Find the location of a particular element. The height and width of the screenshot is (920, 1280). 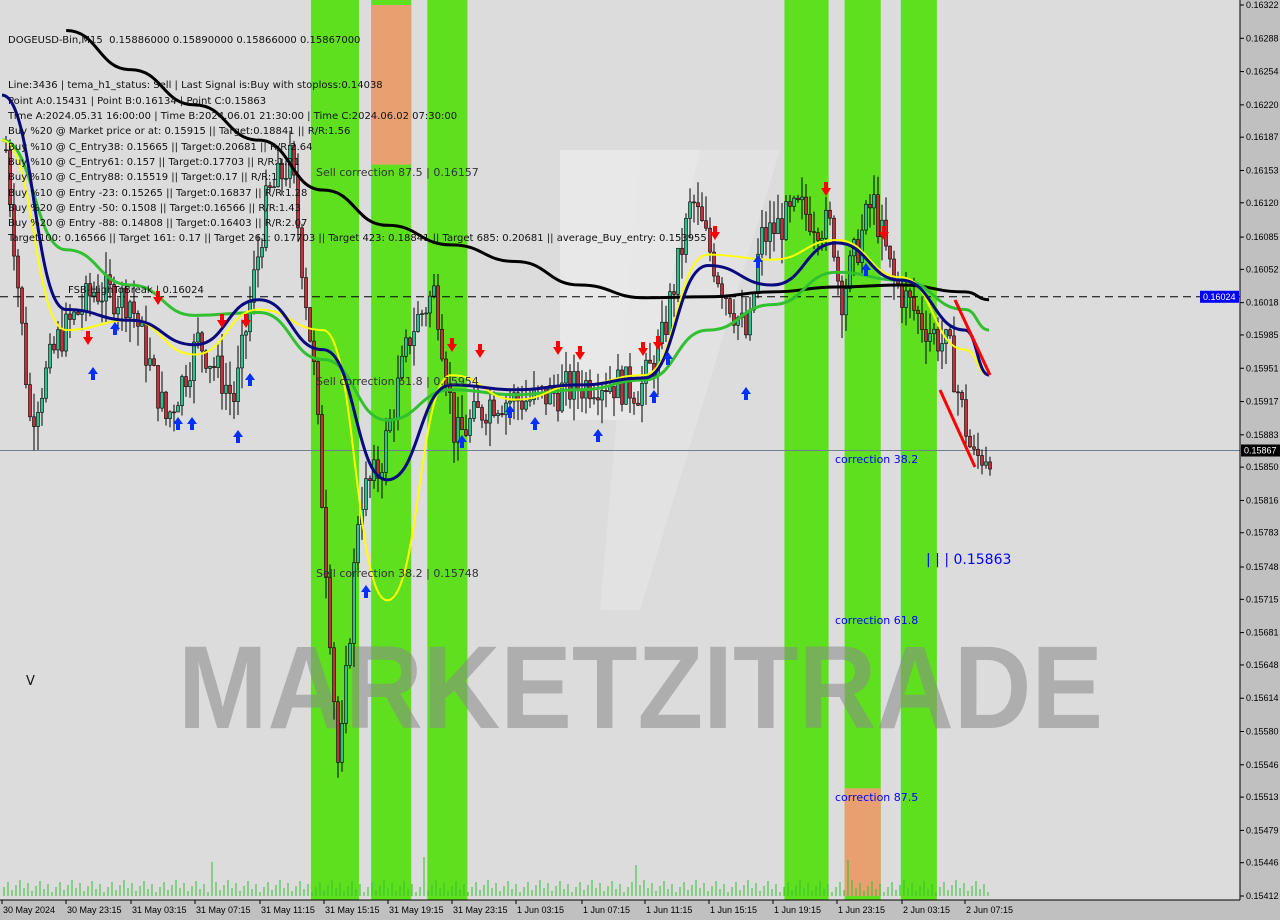

current-price-badge-bg is located at coordinates (1260, 450).